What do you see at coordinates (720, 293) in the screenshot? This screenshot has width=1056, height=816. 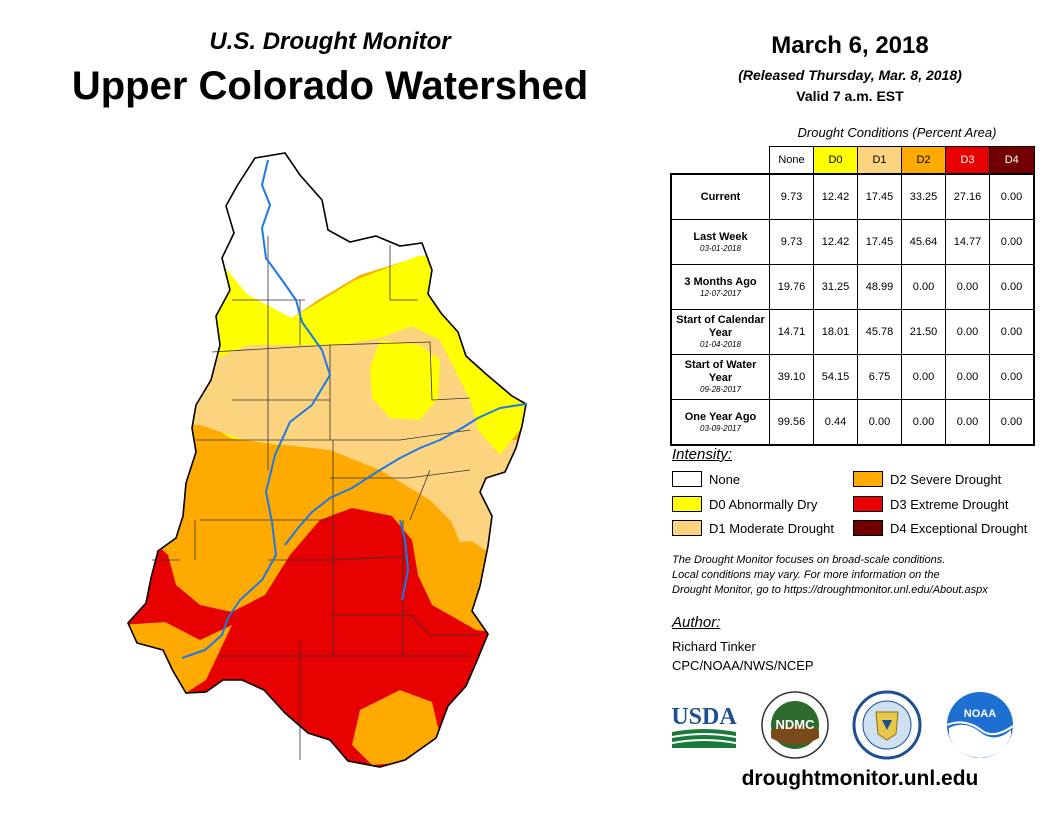 I see `row-date: 12-07-2017` at bounding box center [720, 293].